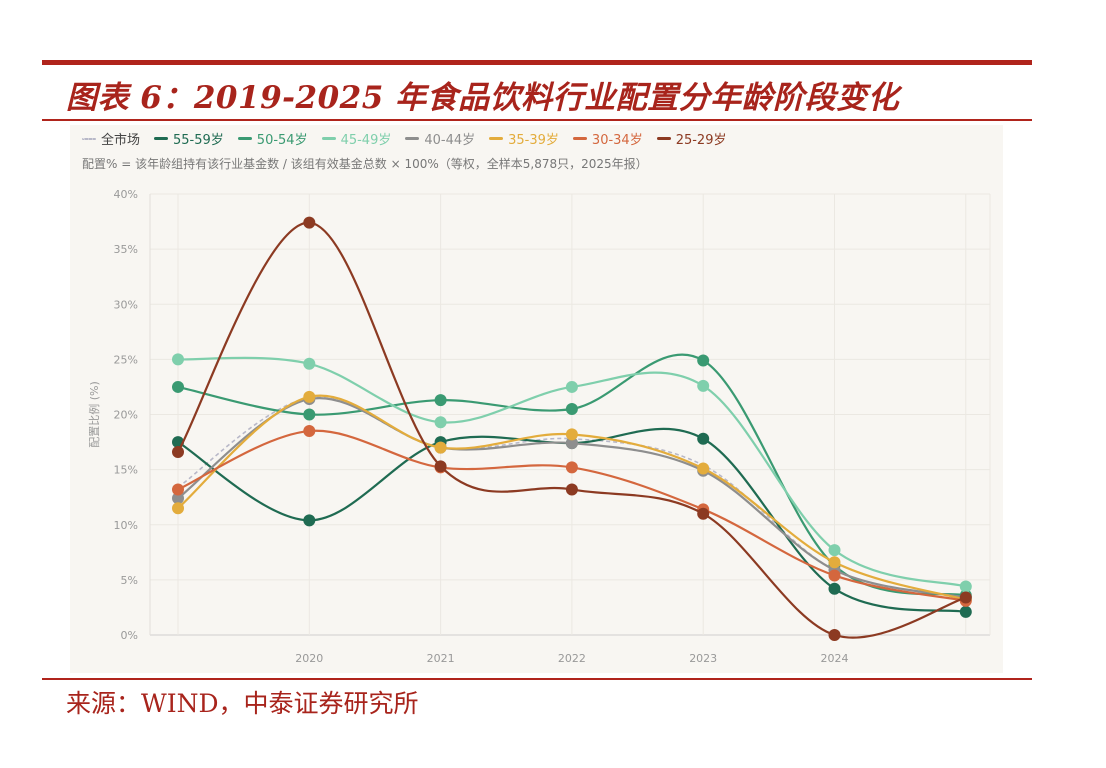 The height and width of the screenshot is (768, 1106). What do you see at coordinates (126, 359) in the screenshot?
I see `y-tick-label: 25%` at bounding box center [126, 359].